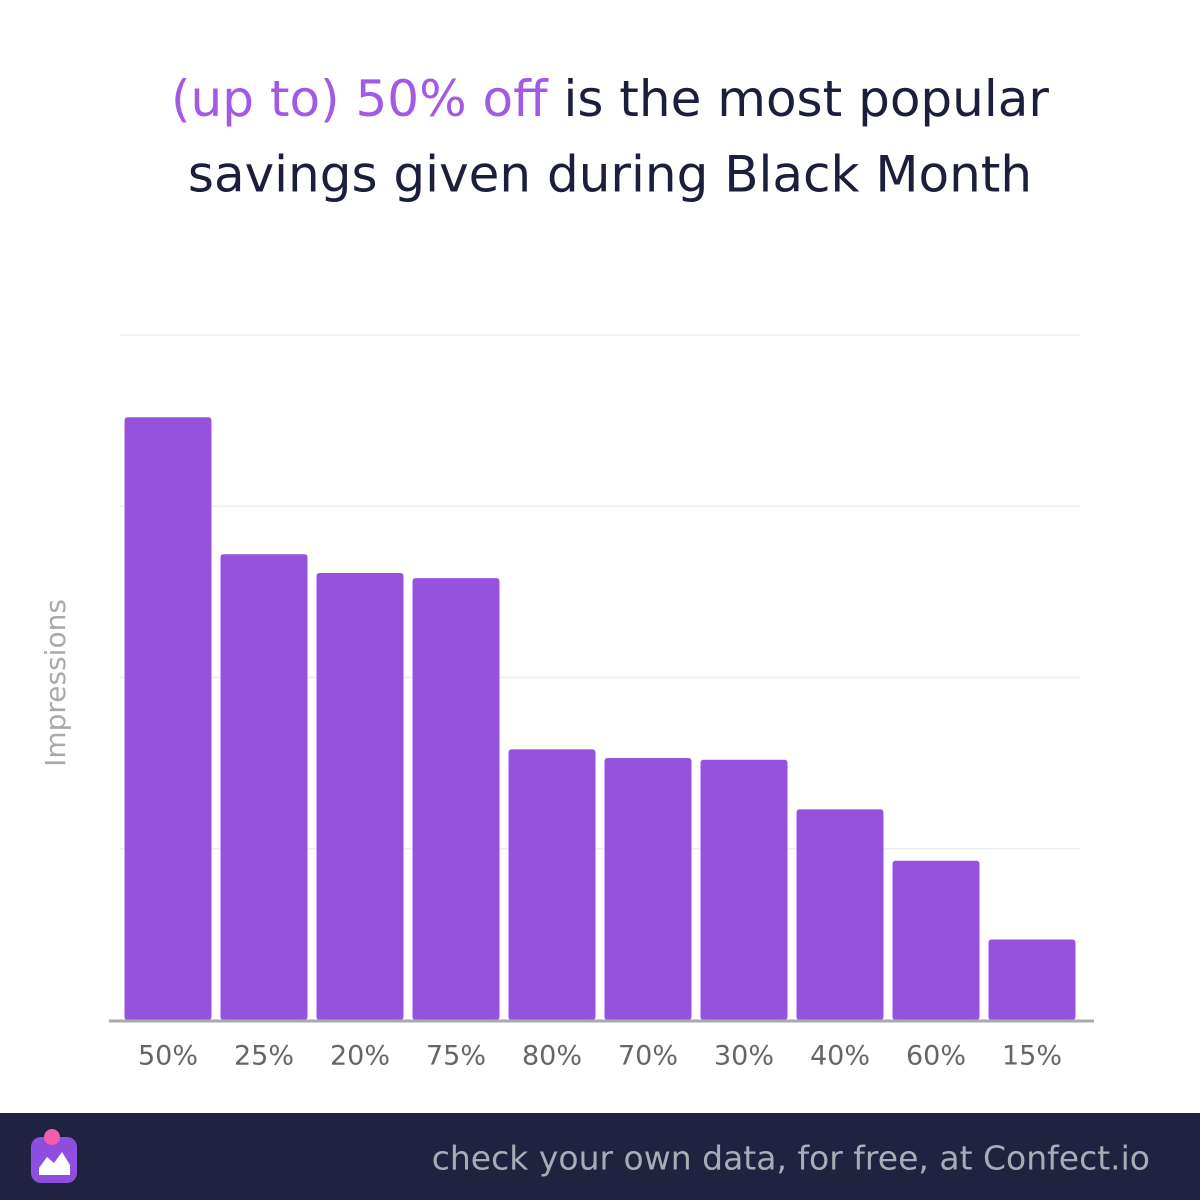  I want to click on title-text: is the most popular, so click(806, 99).